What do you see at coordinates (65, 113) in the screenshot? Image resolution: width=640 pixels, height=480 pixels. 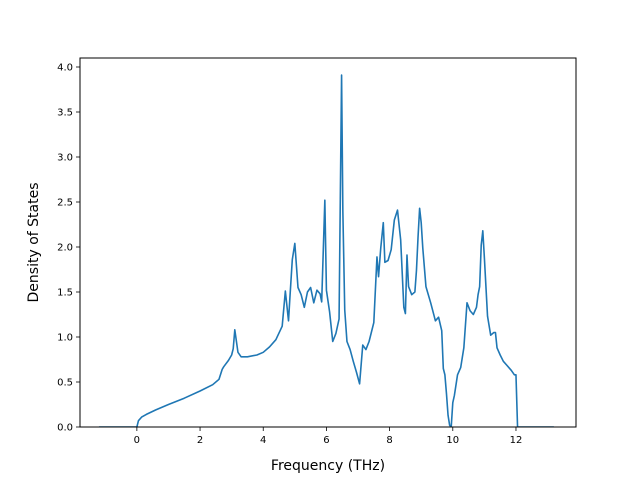 I see `y-tick-label: 3.5` at bounding box center [65, 113].